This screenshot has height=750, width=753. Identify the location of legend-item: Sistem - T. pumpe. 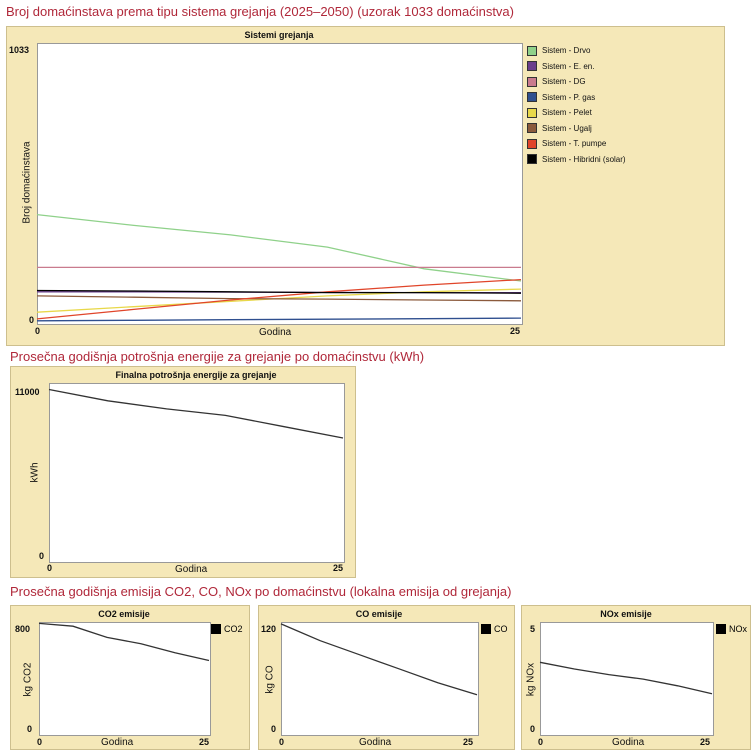
(576, 144).